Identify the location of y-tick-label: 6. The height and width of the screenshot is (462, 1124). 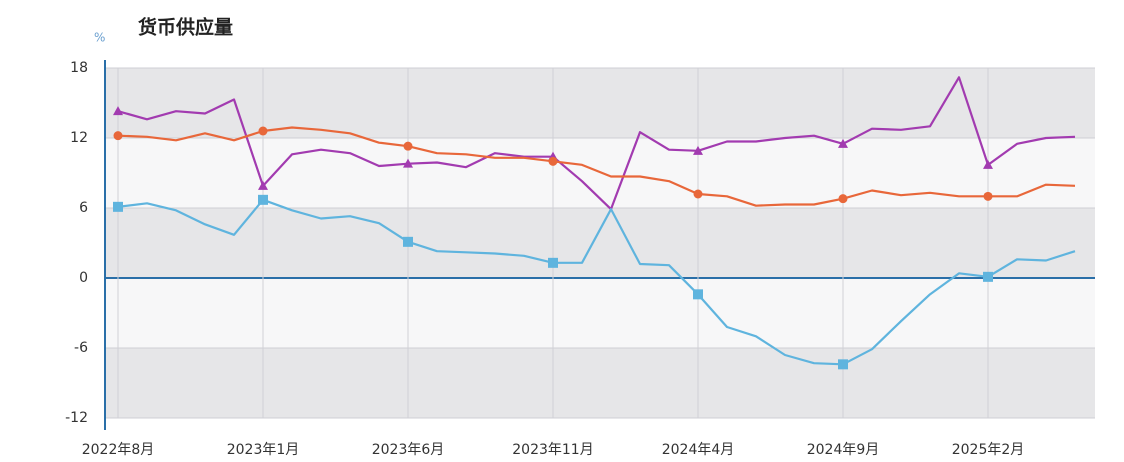
(83, 208).